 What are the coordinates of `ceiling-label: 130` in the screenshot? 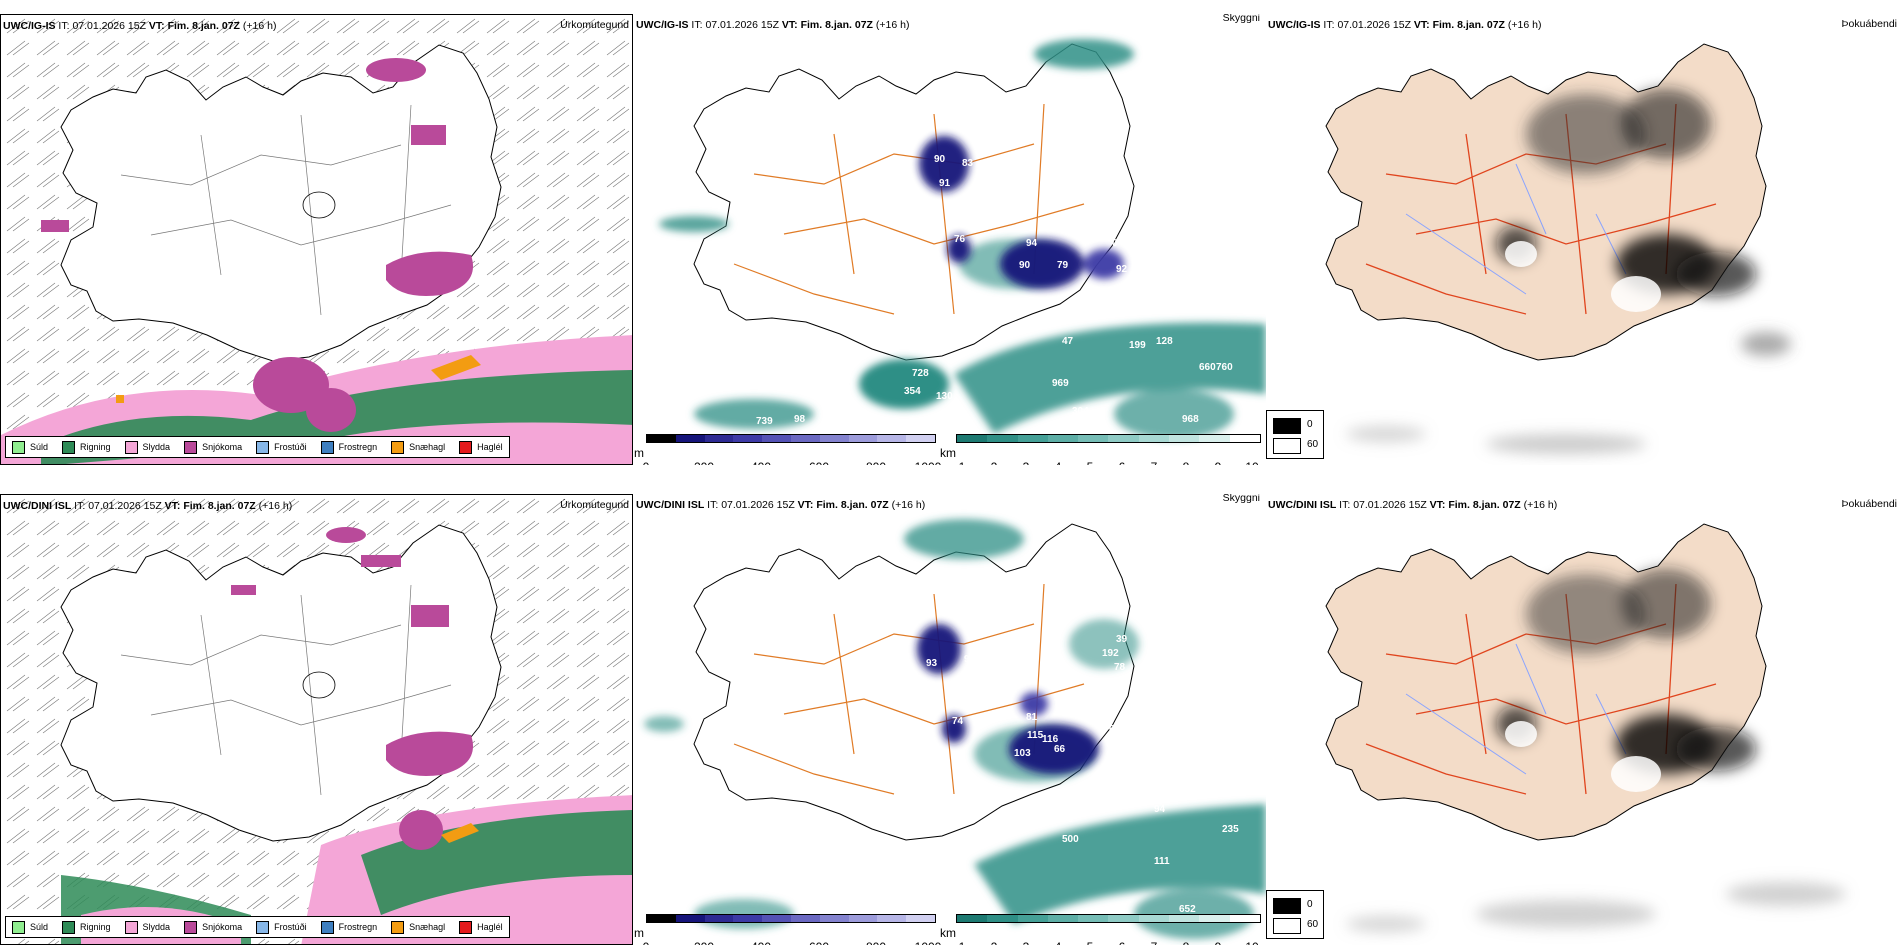 It's located at (944, 396).